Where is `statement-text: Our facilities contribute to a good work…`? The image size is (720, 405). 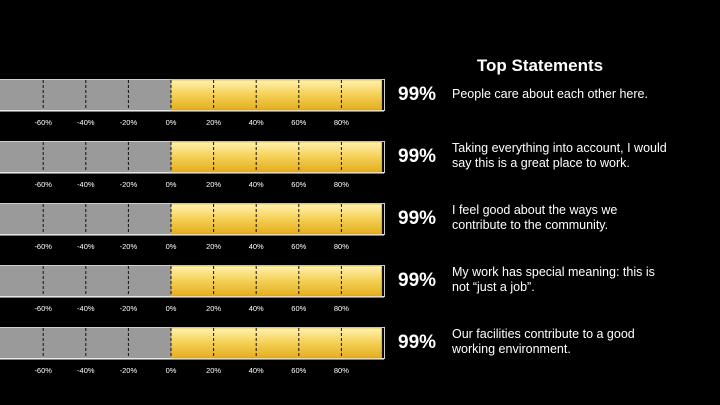 statement-text: Our facilities contribute to a good work… is located at coordinates (543, 341).